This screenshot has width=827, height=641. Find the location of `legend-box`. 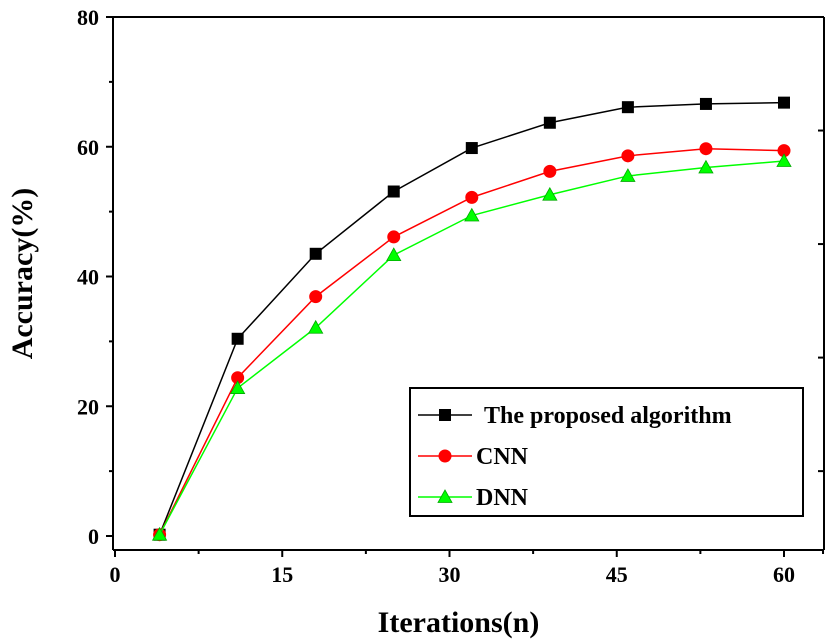

legend-box is located at coordinates (606, 452).